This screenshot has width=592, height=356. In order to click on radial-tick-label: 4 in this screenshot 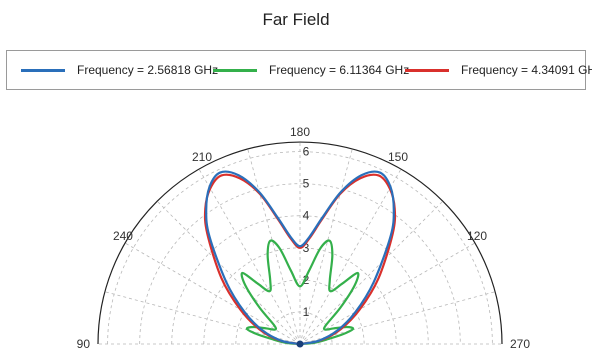, I will do `click(306, 216)`.